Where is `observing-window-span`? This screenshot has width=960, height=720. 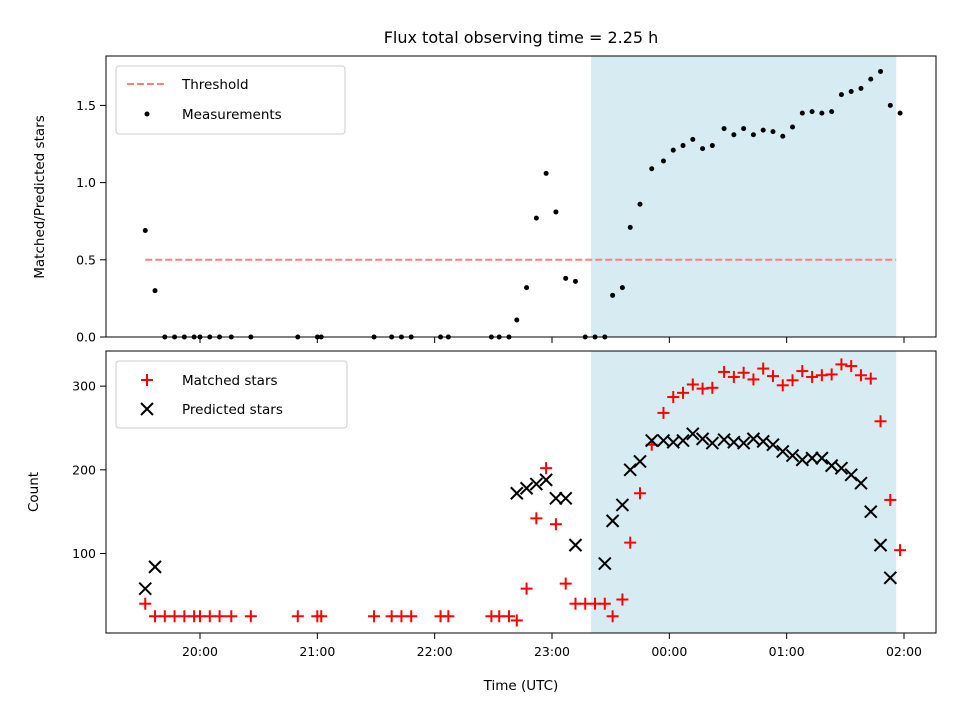 observing-window-span is located at coordinates (744, 492).